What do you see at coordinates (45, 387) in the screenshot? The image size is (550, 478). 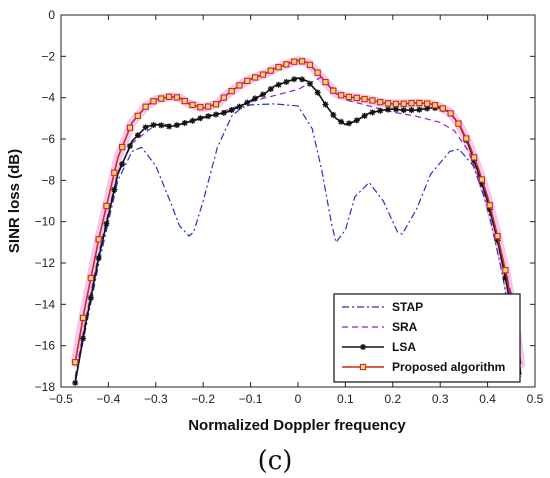 I see `y-tick-label: −18` at bounding box center [45, 387].